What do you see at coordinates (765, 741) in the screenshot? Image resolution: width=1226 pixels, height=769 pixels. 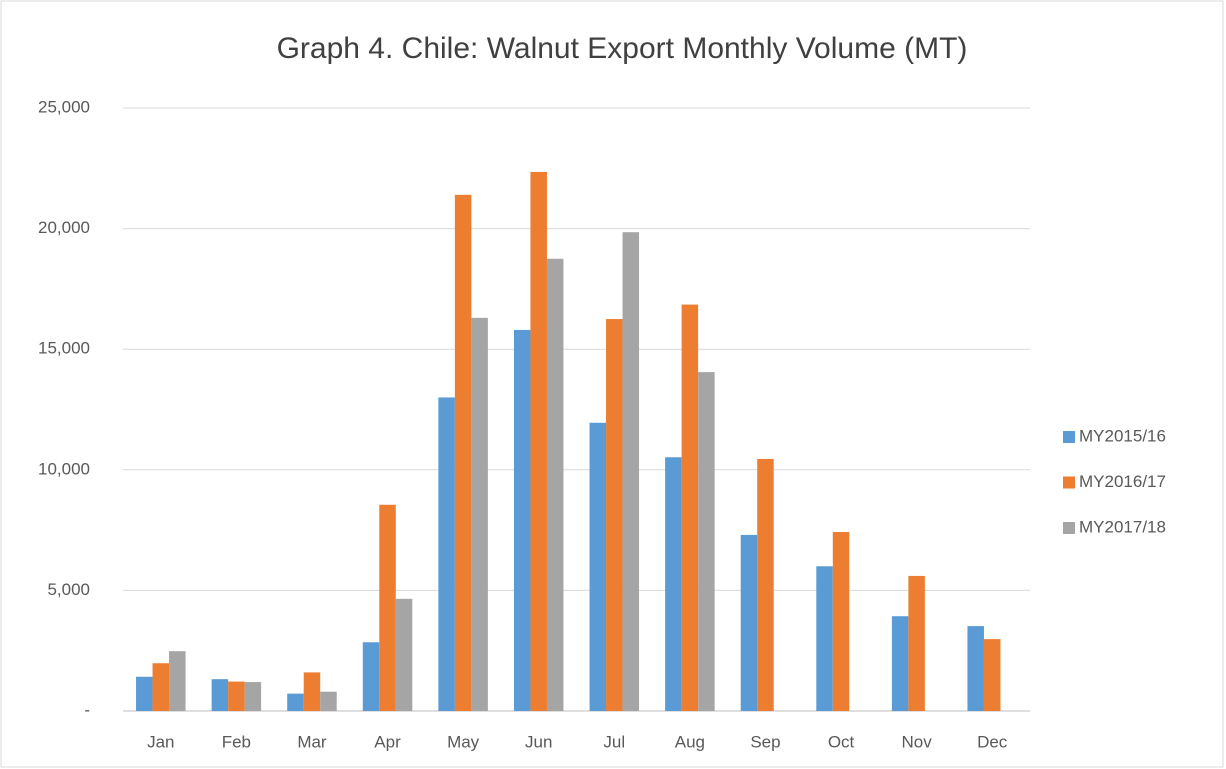 I see `x-tick-label: Sep` at bounding box center [765, 741].